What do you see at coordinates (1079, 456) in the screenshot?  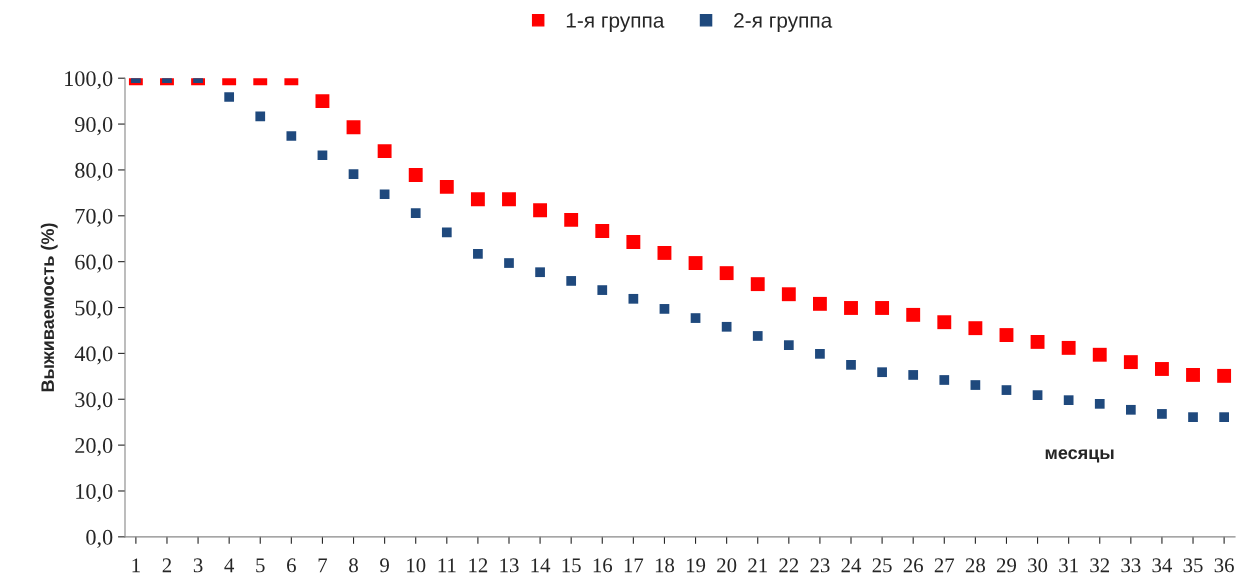 I see `x-axis-title: месяцы` at bounding box center [1079, 456].